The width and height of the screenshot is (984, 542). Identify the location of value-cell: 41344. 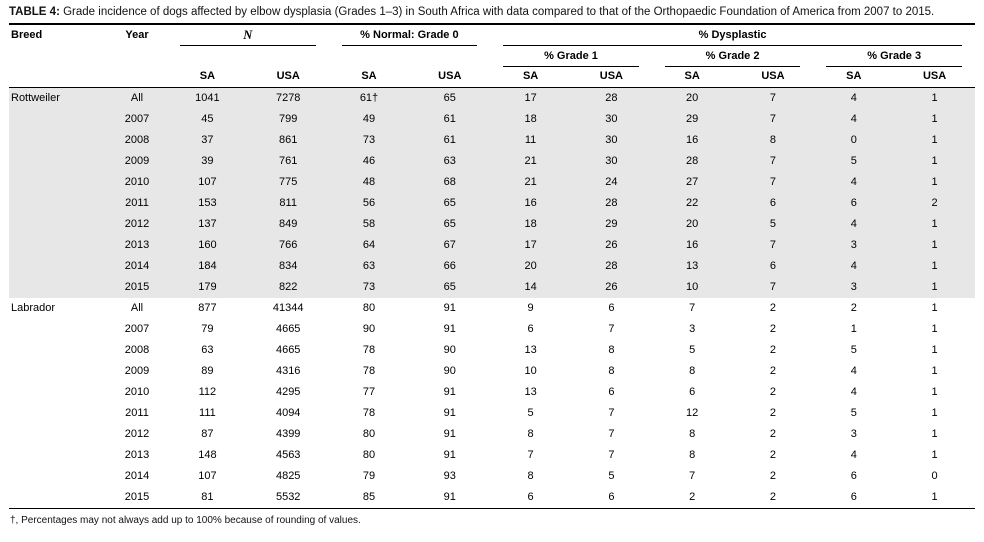
(288, 307).